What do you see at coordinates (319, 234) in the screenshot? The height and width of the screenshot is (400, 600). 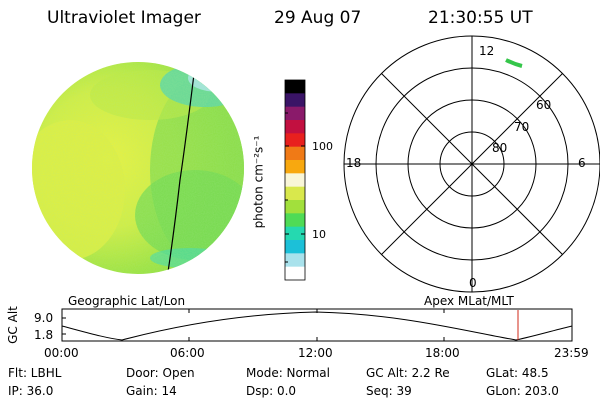 I see `colorbar-tick-10: 10` at bounding box center [319, 234].